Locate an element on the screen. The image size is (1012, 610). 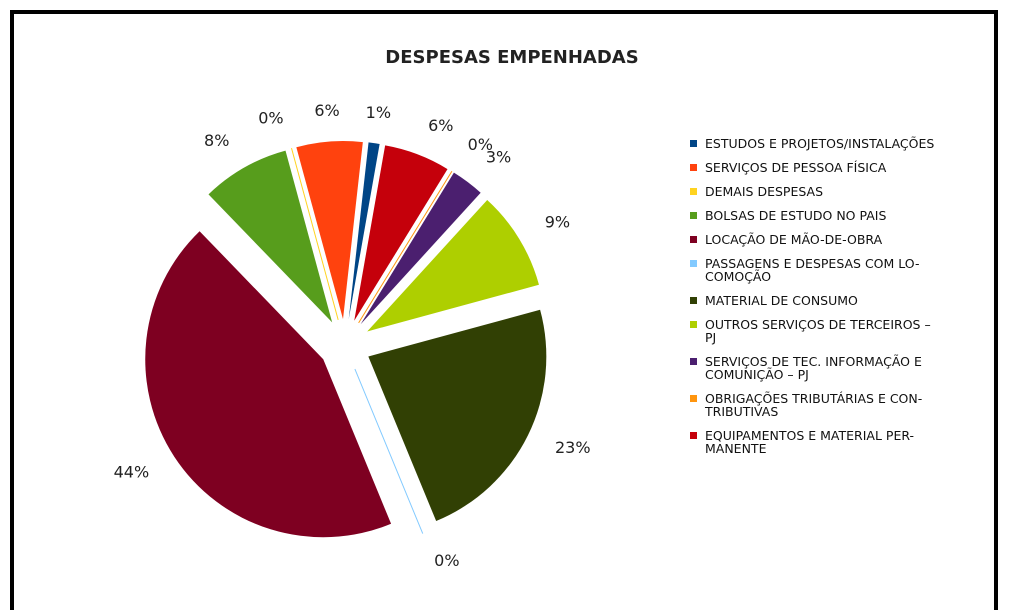
data-label: 44% is located at coordinates (132, 472).